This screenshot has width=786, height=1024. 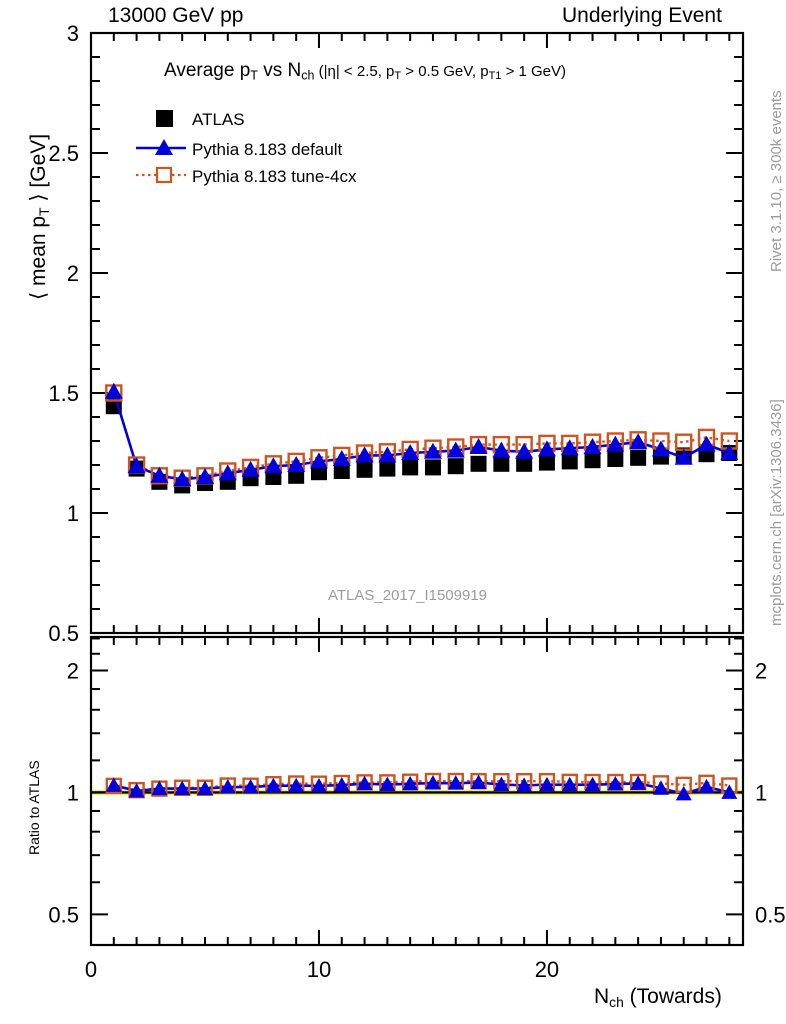 What do you see at coordinates (218, 119) in the screenshot?
I see `legend-label-atlas: ATLAS` at bounding box center [218, 119].